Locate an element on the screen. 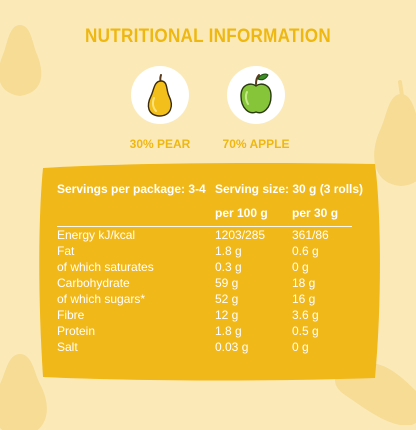  nutrient-name: Salt is located at coordinates (67, 347).